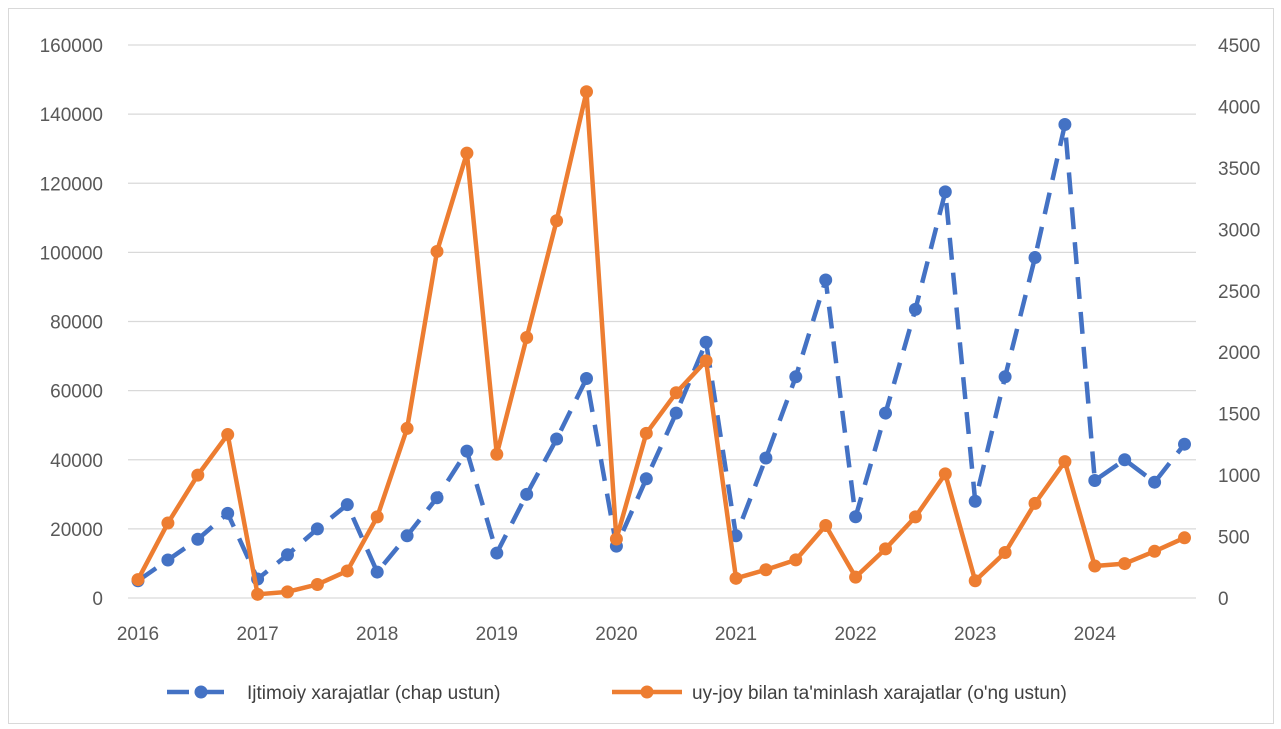  Describe the element at coordinates (855, 634) in the screenshot. I see `x-axis-tick-label: 2022` at that location.